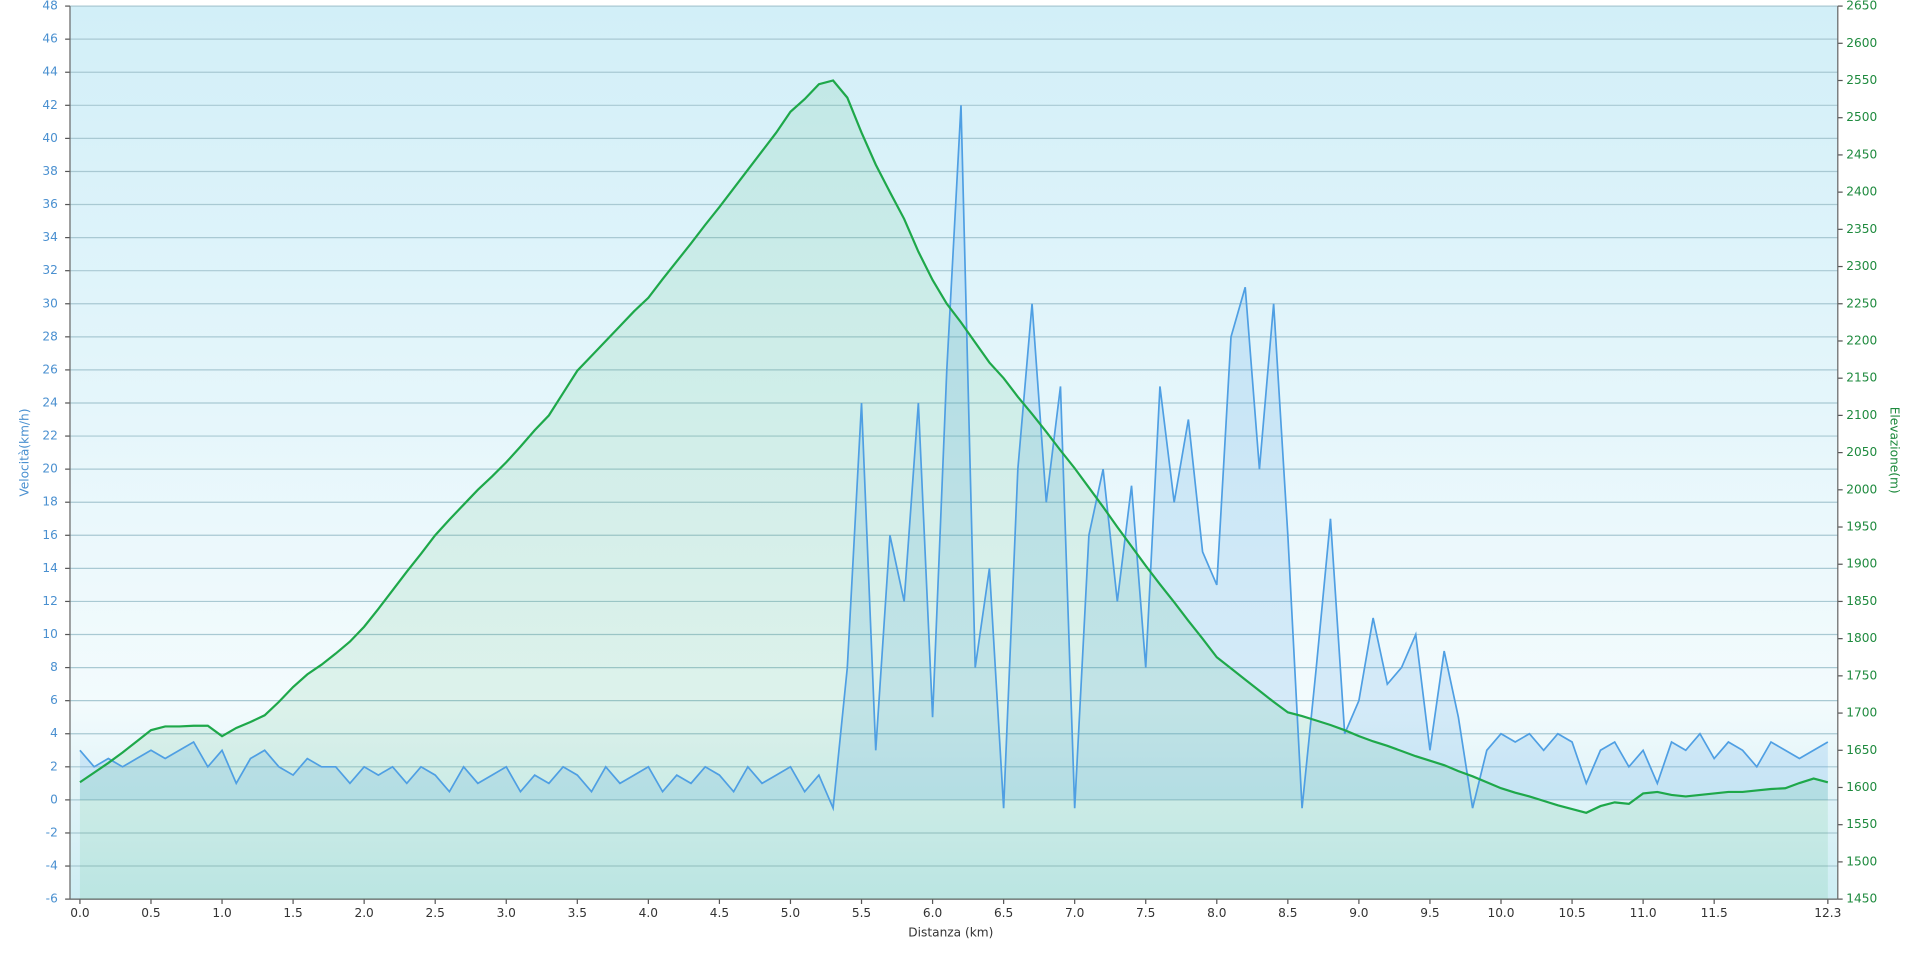  I want to click on y-tick-label: 24, so click(50, 402).